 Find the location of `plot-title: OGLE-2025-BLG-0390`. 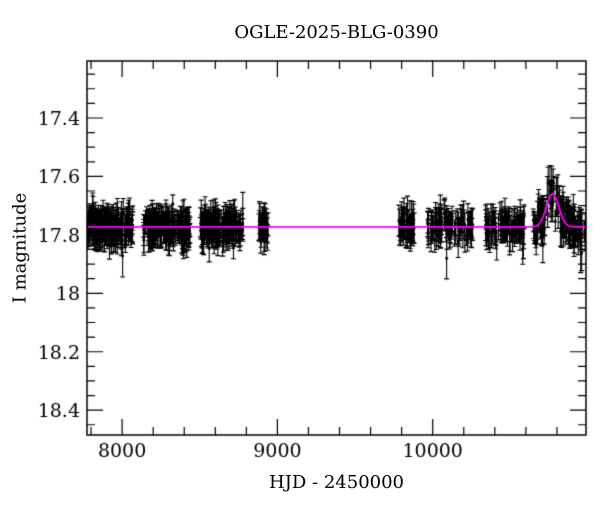

plot-title: OGLE-2025-BLG-0390 is located at coordinates (336, 32).